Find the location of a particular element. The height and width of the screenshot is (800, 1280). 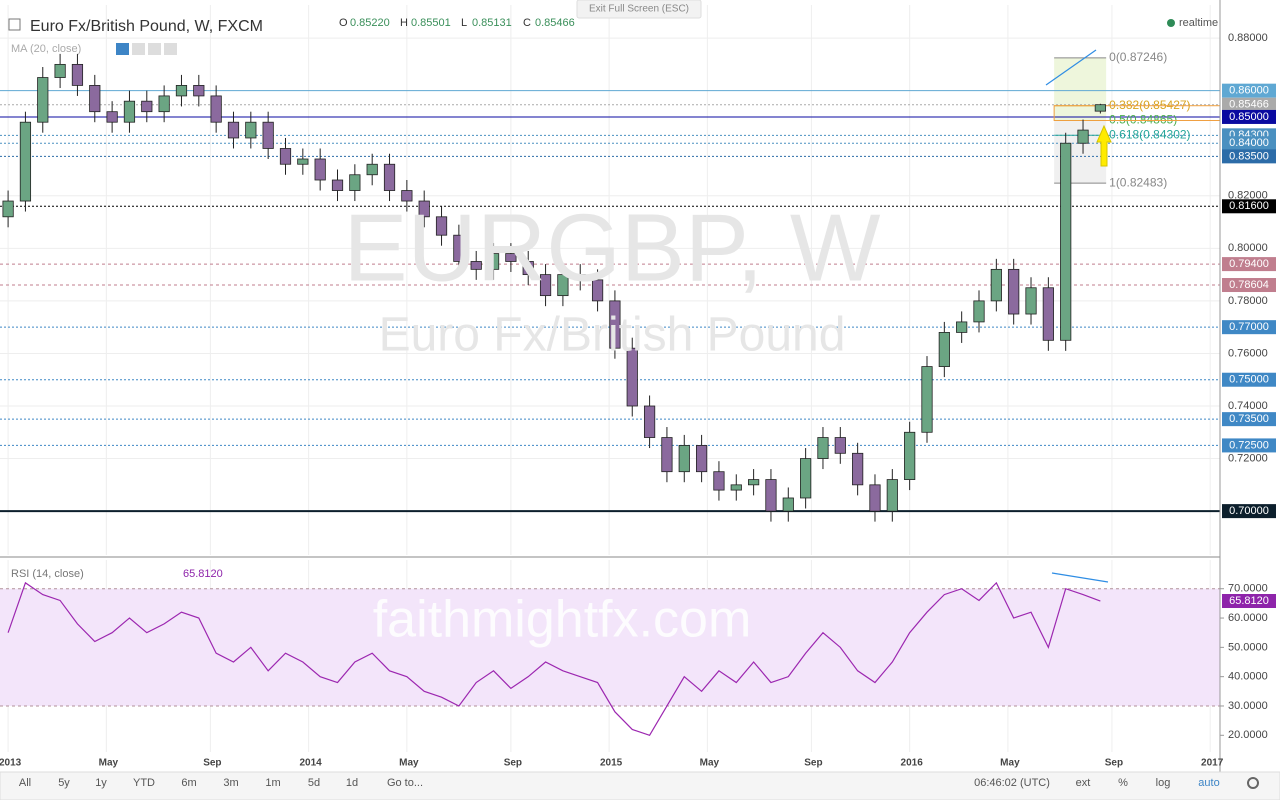

level-label: 0.75000 is located at coordinates (1249, 380).